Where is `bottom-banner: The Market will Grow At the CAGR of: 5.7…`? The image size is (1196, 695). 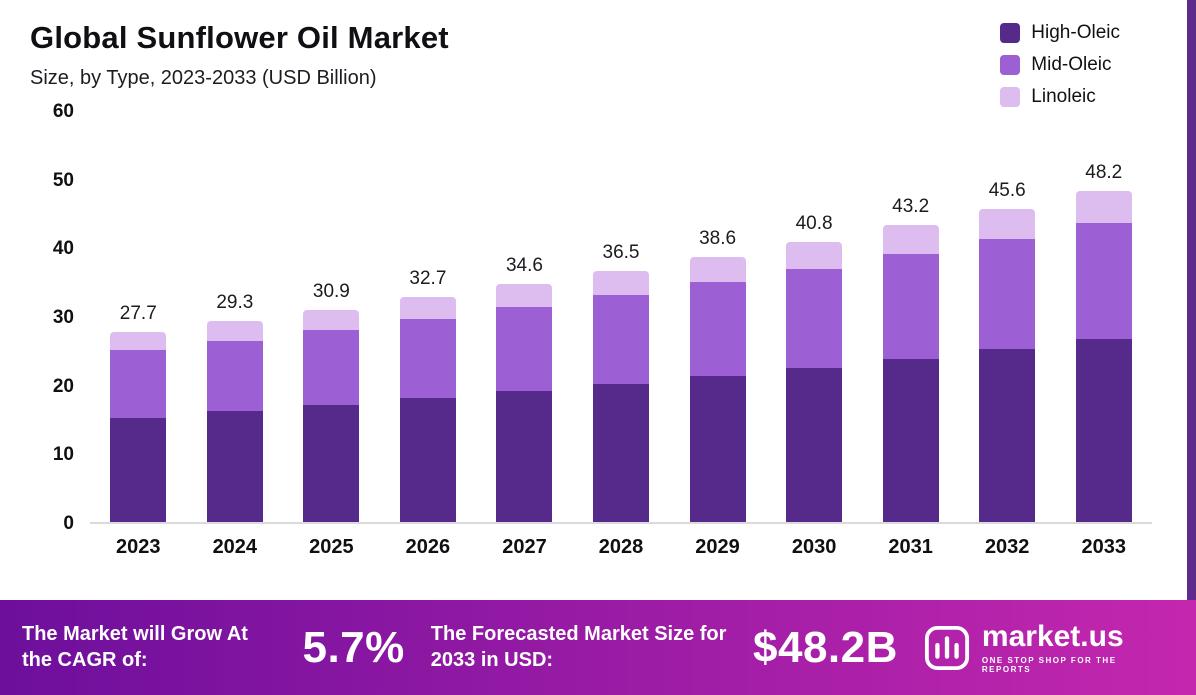
bottom-banner: The Market will Grow At the CAGR of: 5.7… is located at coordinates (598, 647).